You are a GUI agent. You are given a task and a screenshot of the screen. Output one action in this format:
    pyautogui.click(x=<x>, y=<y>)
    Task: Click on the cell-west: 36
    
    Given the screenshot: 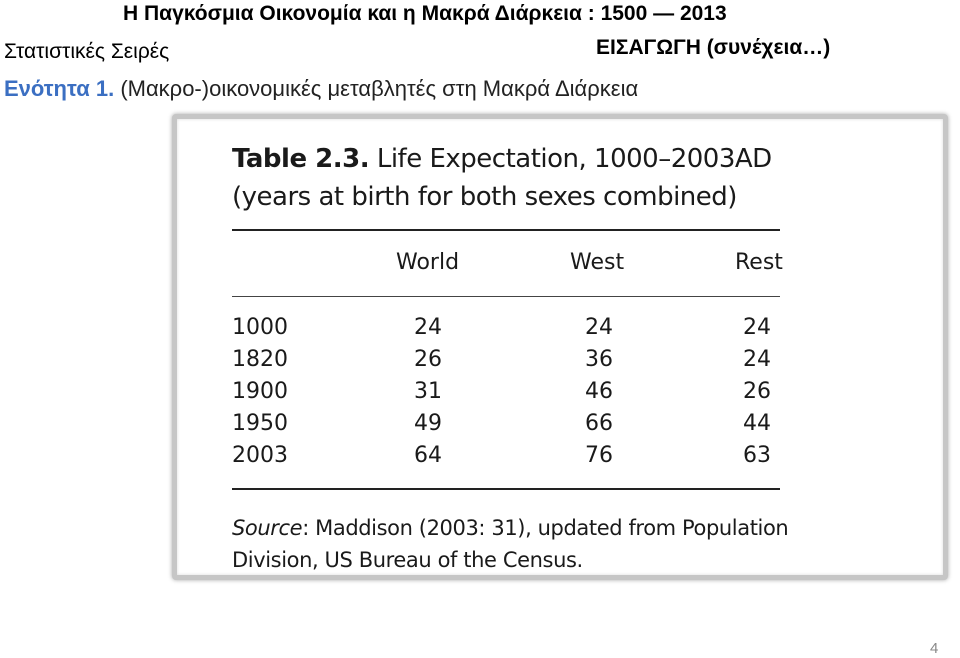 What is the action you would take?
    pyautogui.click(x=599, y=359)
    